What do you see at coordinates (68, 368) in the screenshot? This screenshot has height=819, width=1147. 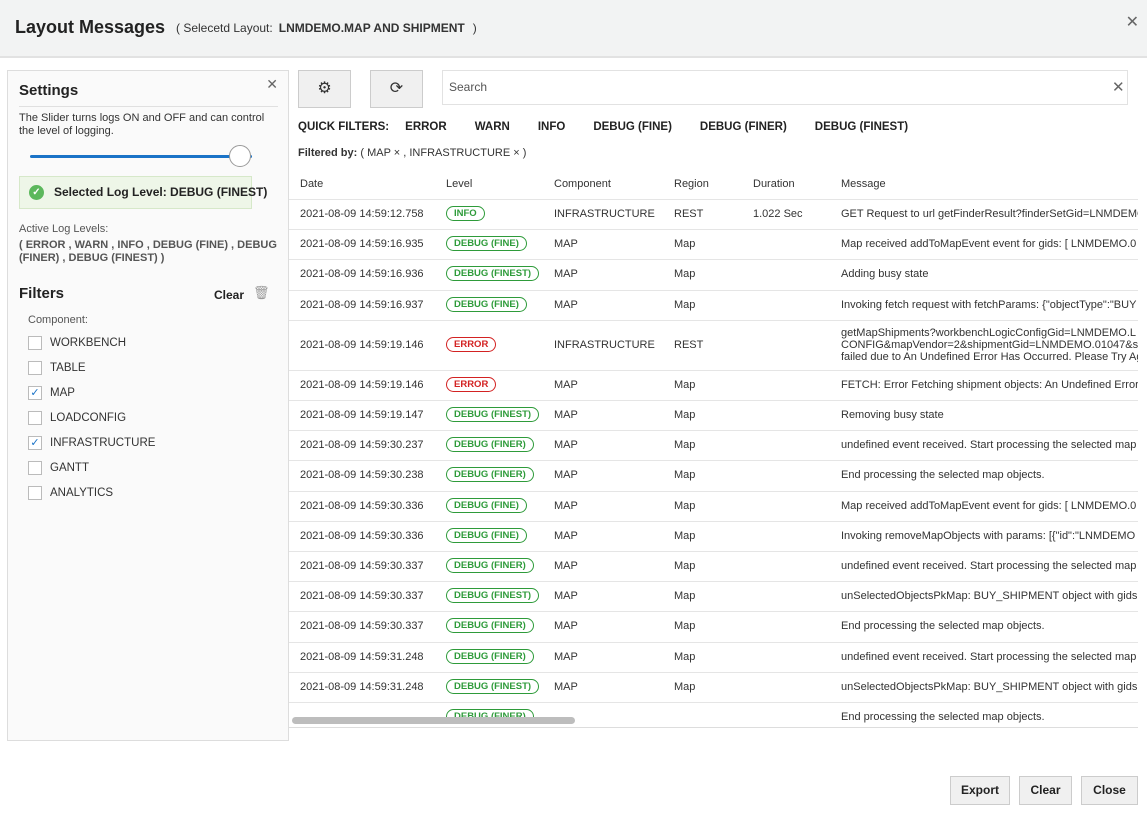 I see `filter-label: TABLE` at bounding box center [68, 368].